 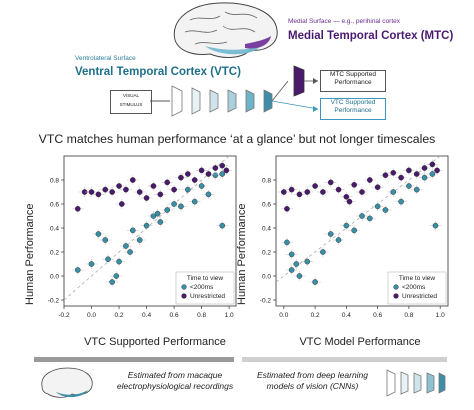 What do you see at coordinates (146, 315) in the screenshot?
I see `x-tick-label: 0.4` at bounding box center [146, 315].